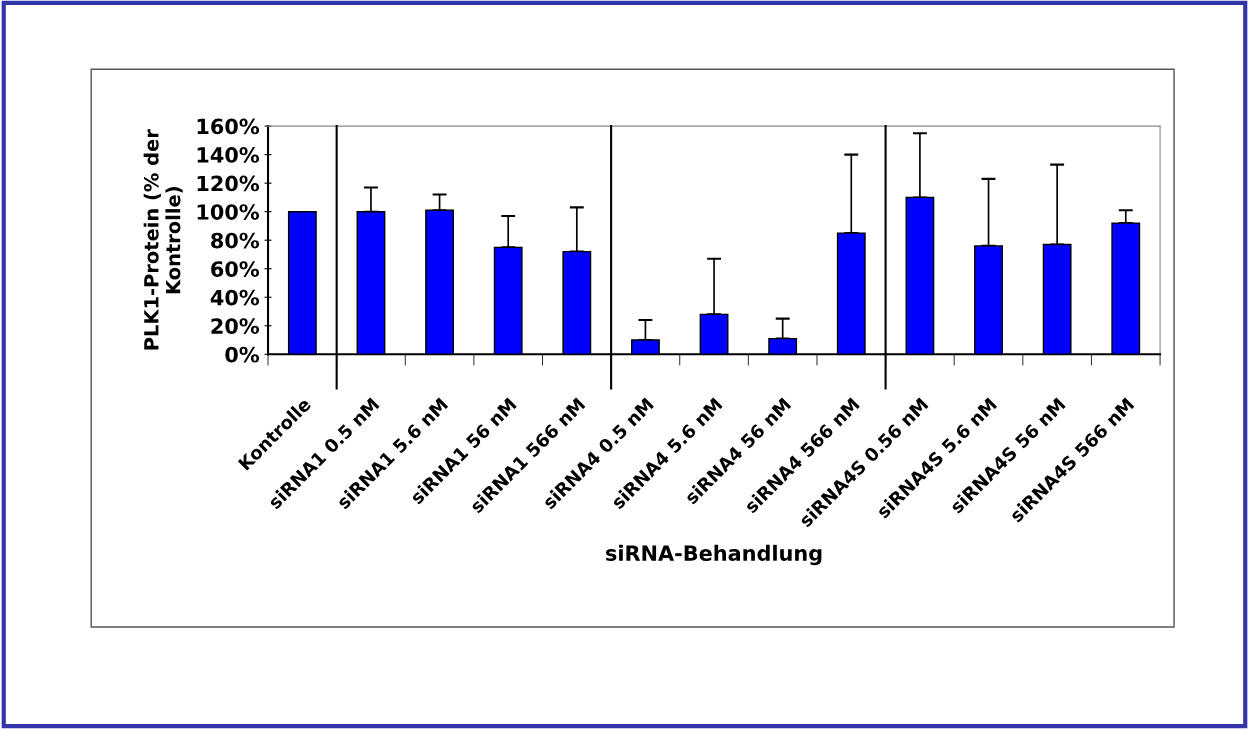 The width and height of the screenshot is (1249, 729). What do you see at coordinates (242, 354) in the screenshot?
I see `y-tick-label: 0%` at bounding box center [242, 354].